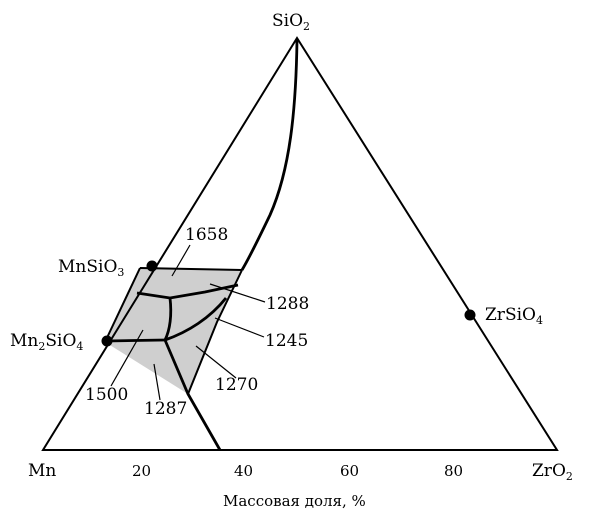  I want to click on shaded-region, so click(173, 331).